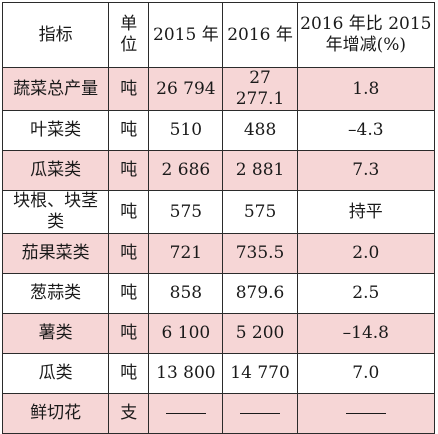 The height and width of the screenshot is (434, 438). I want to click on cell-y2016: 575, so click(260, 212).